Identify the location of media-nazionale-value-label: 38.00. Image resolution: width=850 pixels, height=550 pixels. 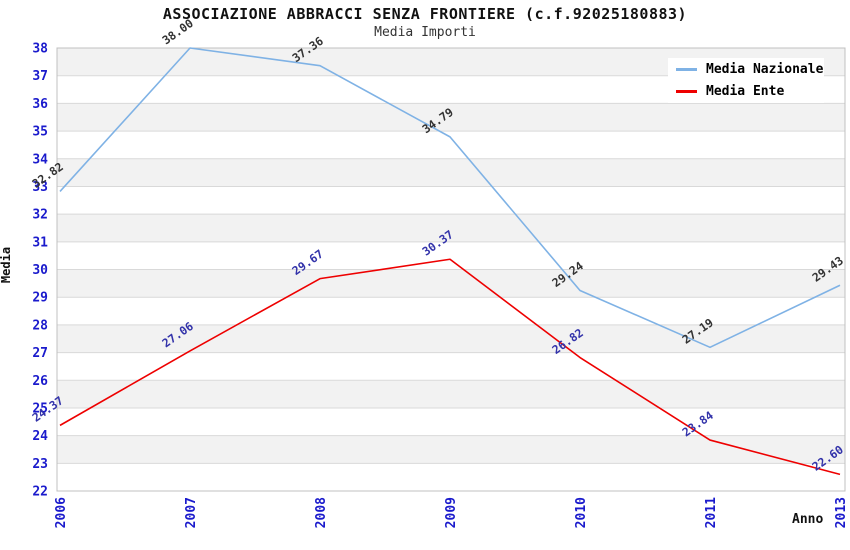
(178, 31).